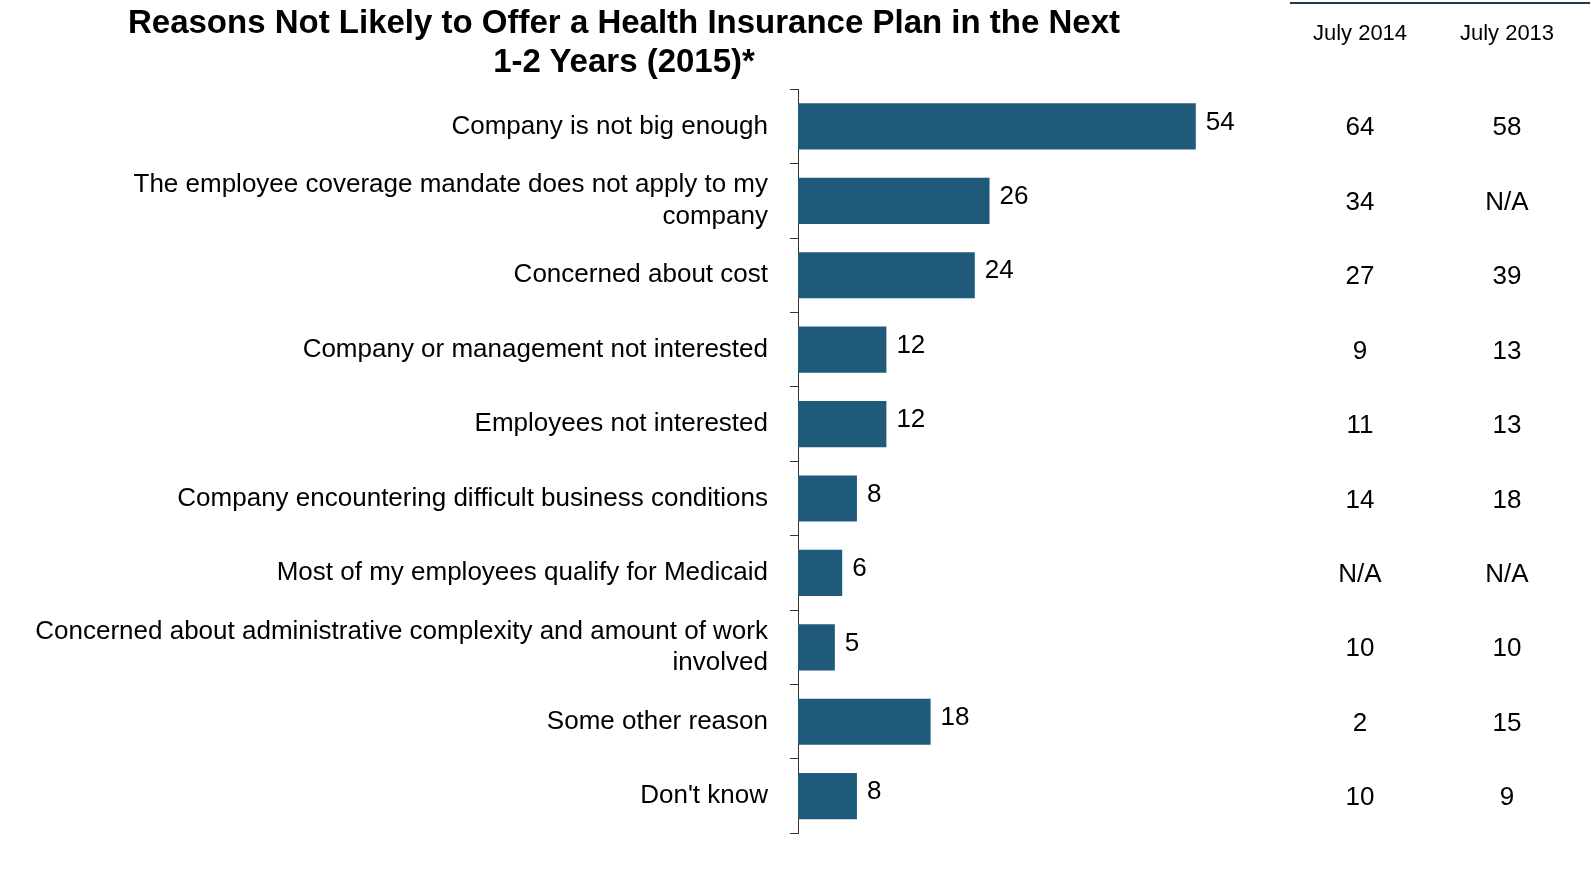 The image size is (1591, 871). Describe the element at coordinates (1507, 274) in the screenshot. I see `text: 39` at that location.